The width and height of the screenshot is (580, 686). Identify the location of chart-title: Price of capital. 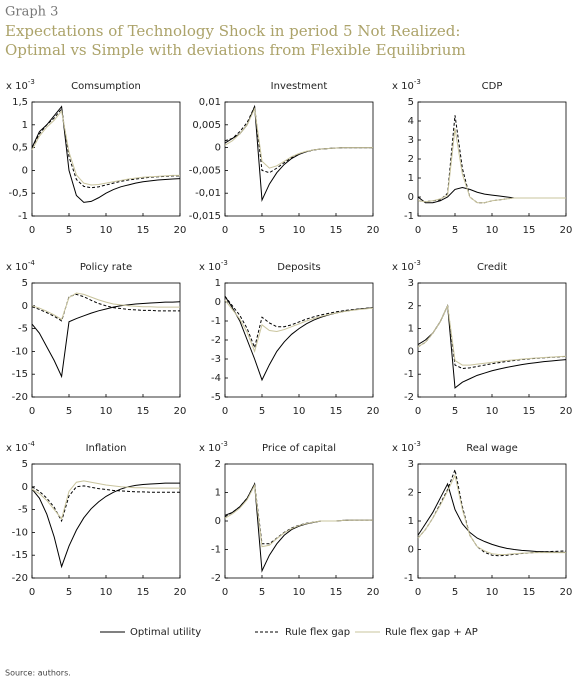
(299, 448).